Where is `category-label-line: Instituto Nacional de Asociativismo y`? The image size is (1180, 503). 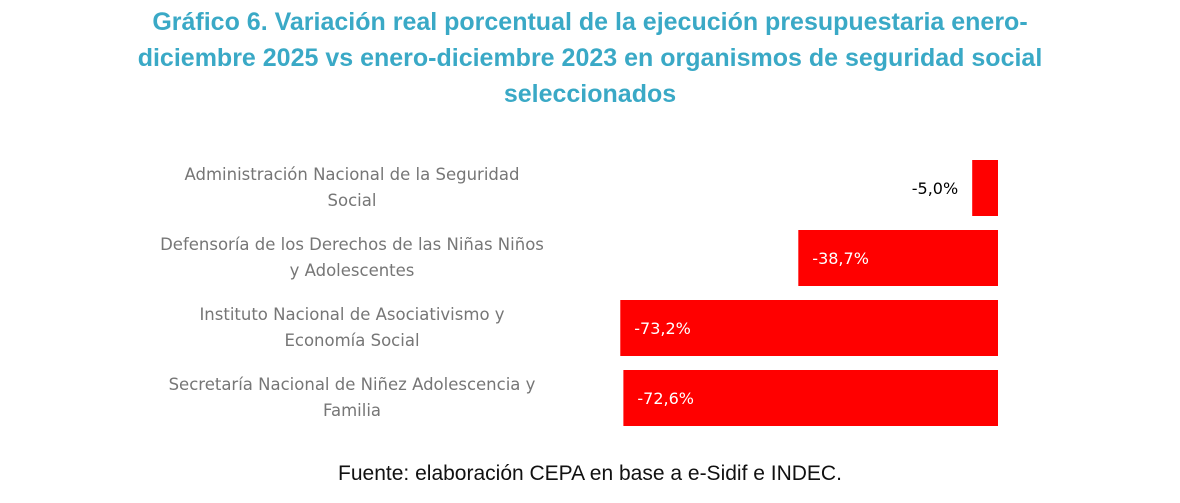
category-label-line: Instituto Nacional de Asociativismo y is located at coordinates (352, 314).